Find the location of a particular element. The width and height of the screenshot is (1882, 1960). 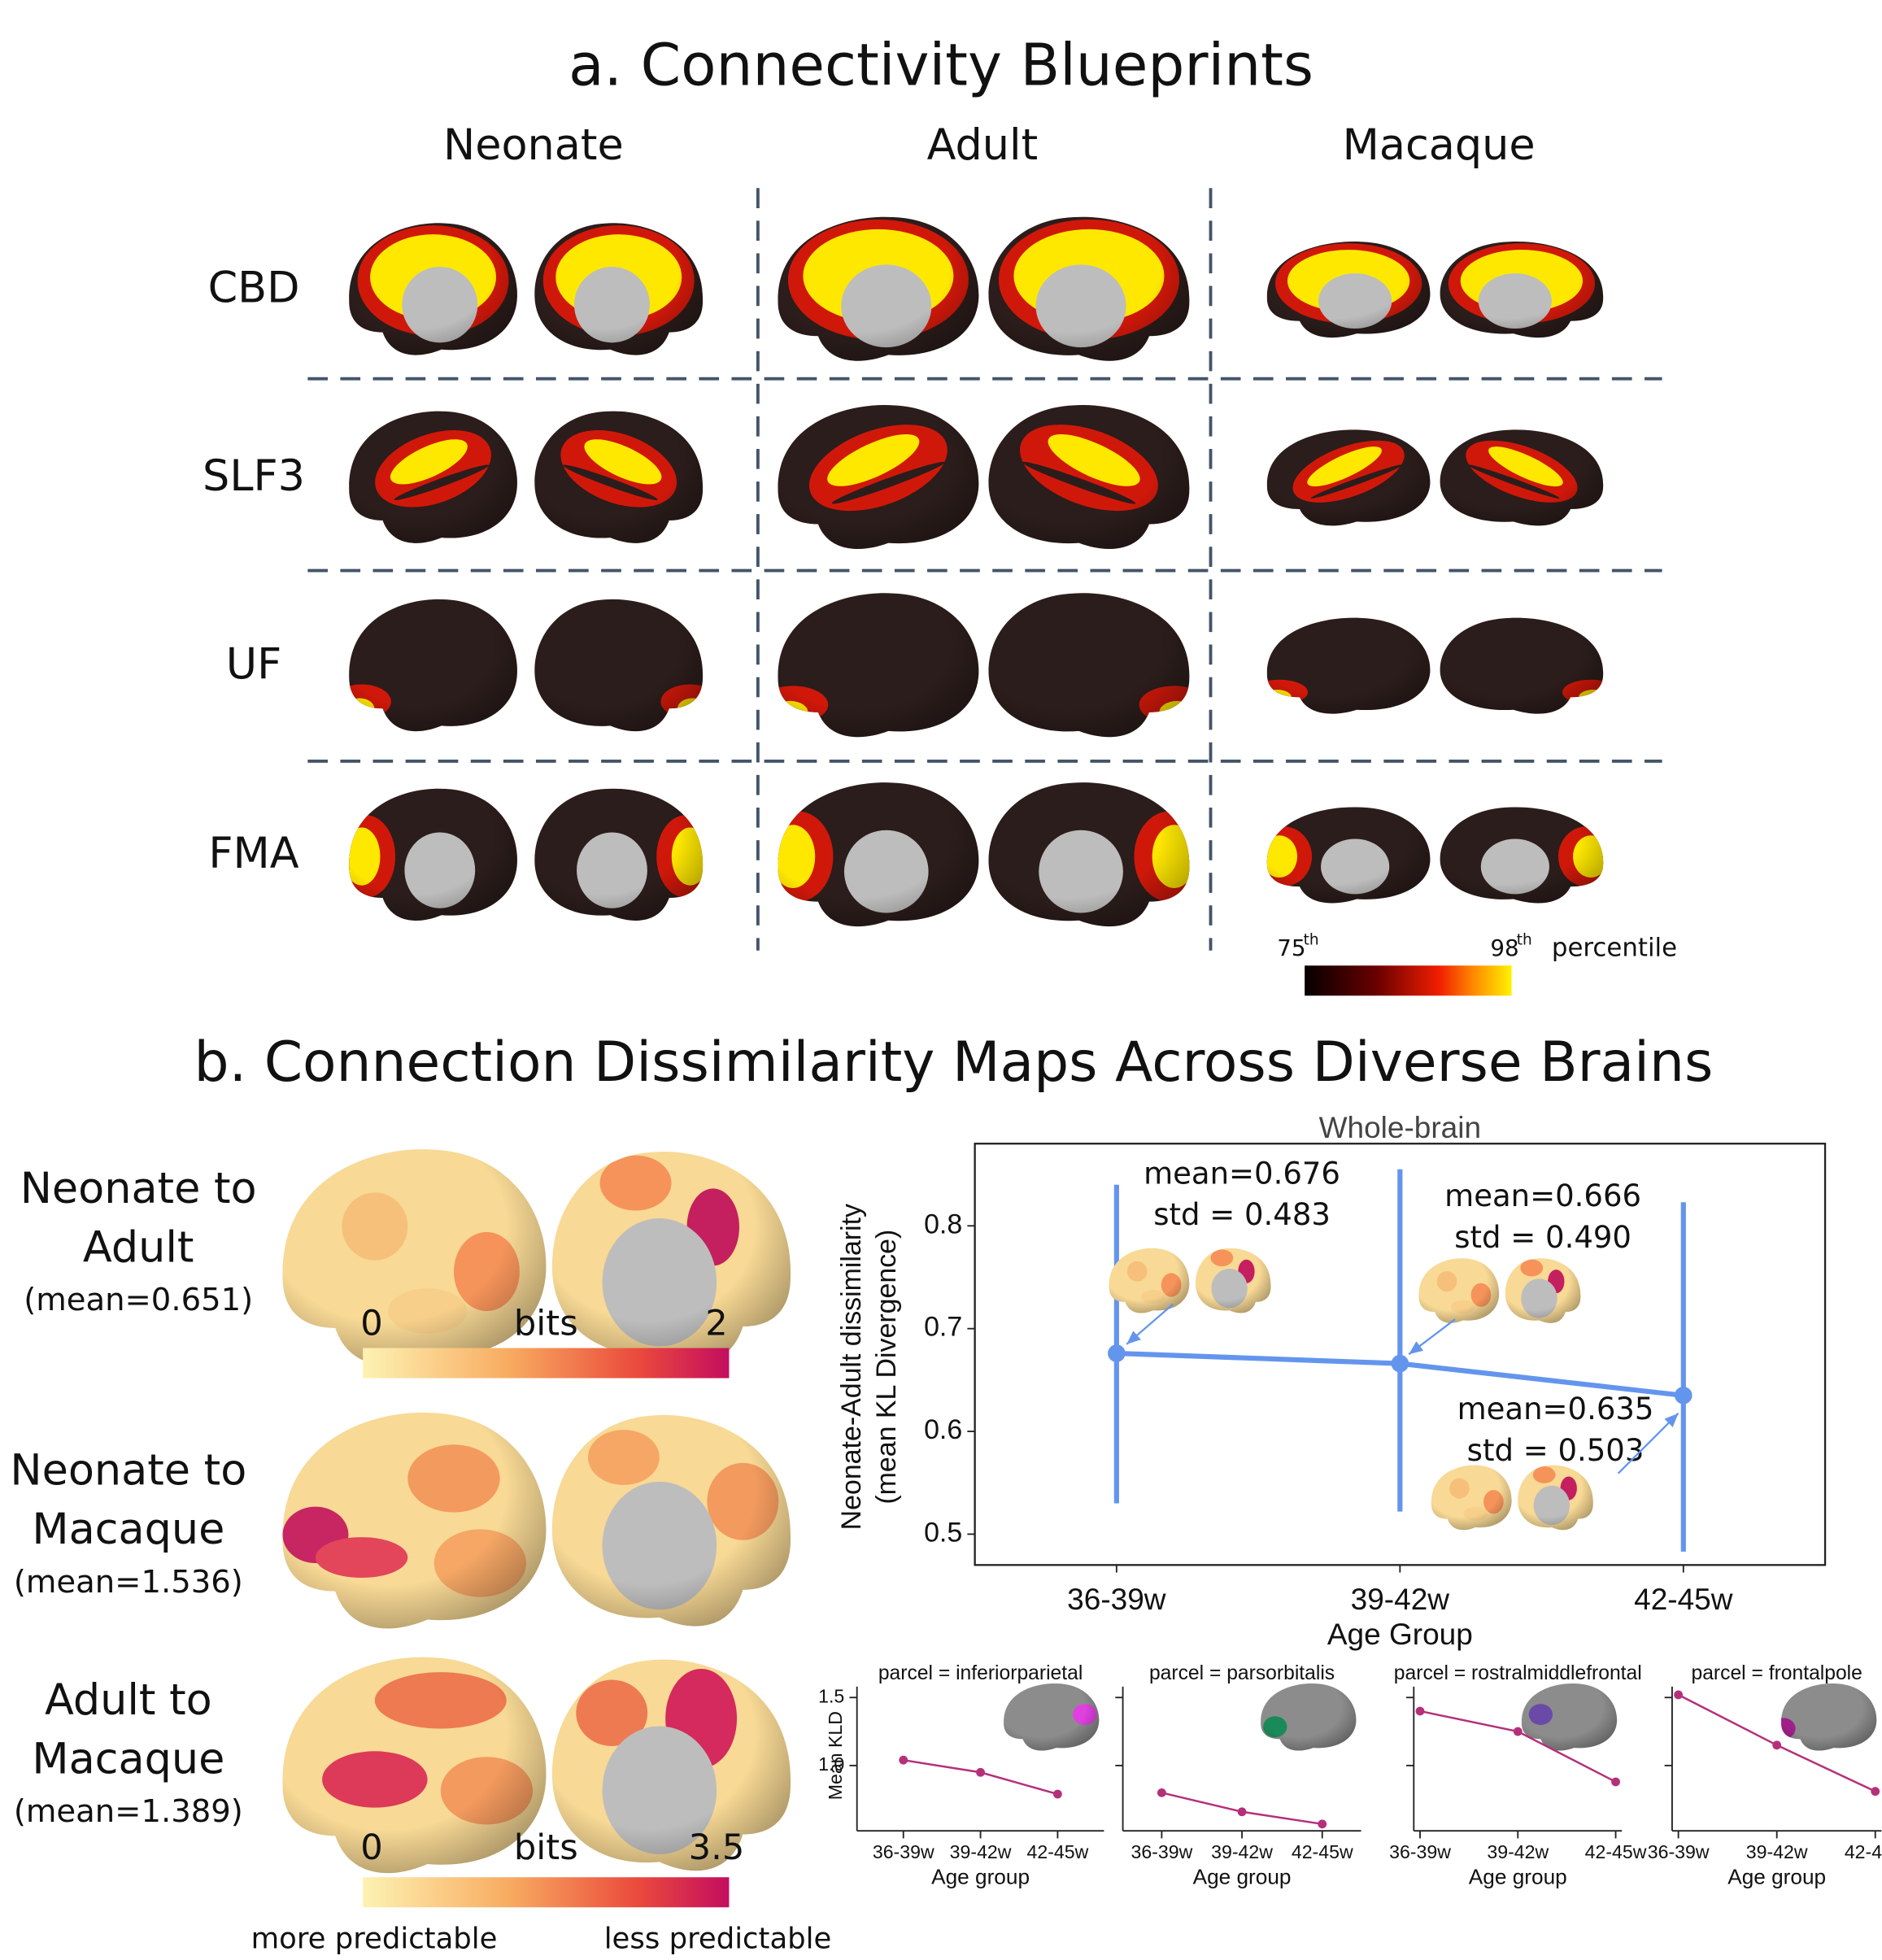

arrow-head is located at coordinates (1134, 1337).